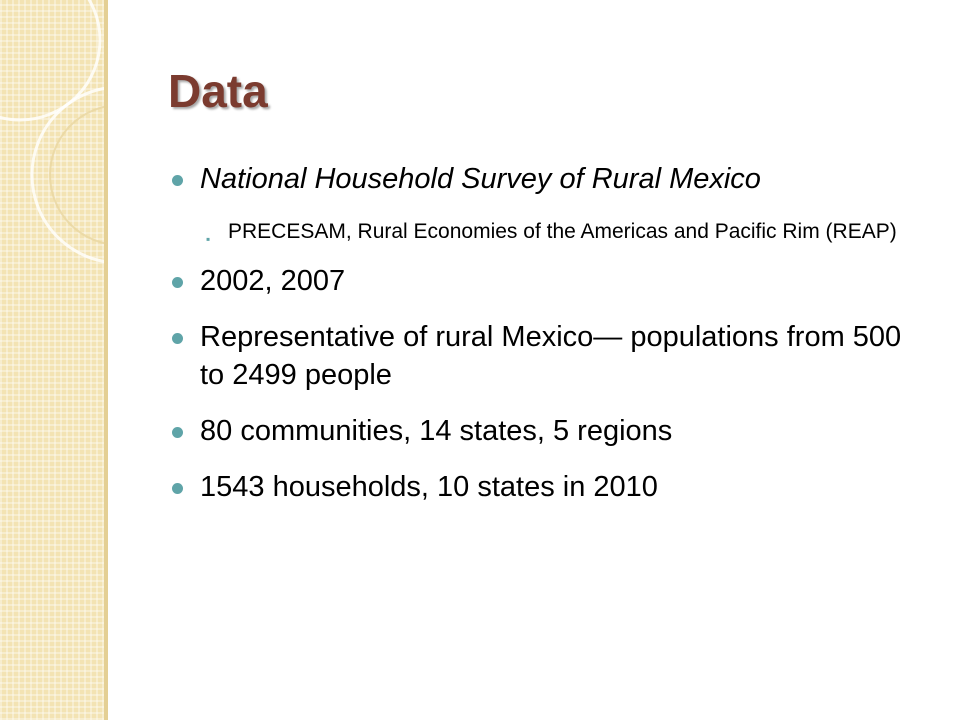  I want to click on bullet-item: 2002, 2007, so click(552, 281).